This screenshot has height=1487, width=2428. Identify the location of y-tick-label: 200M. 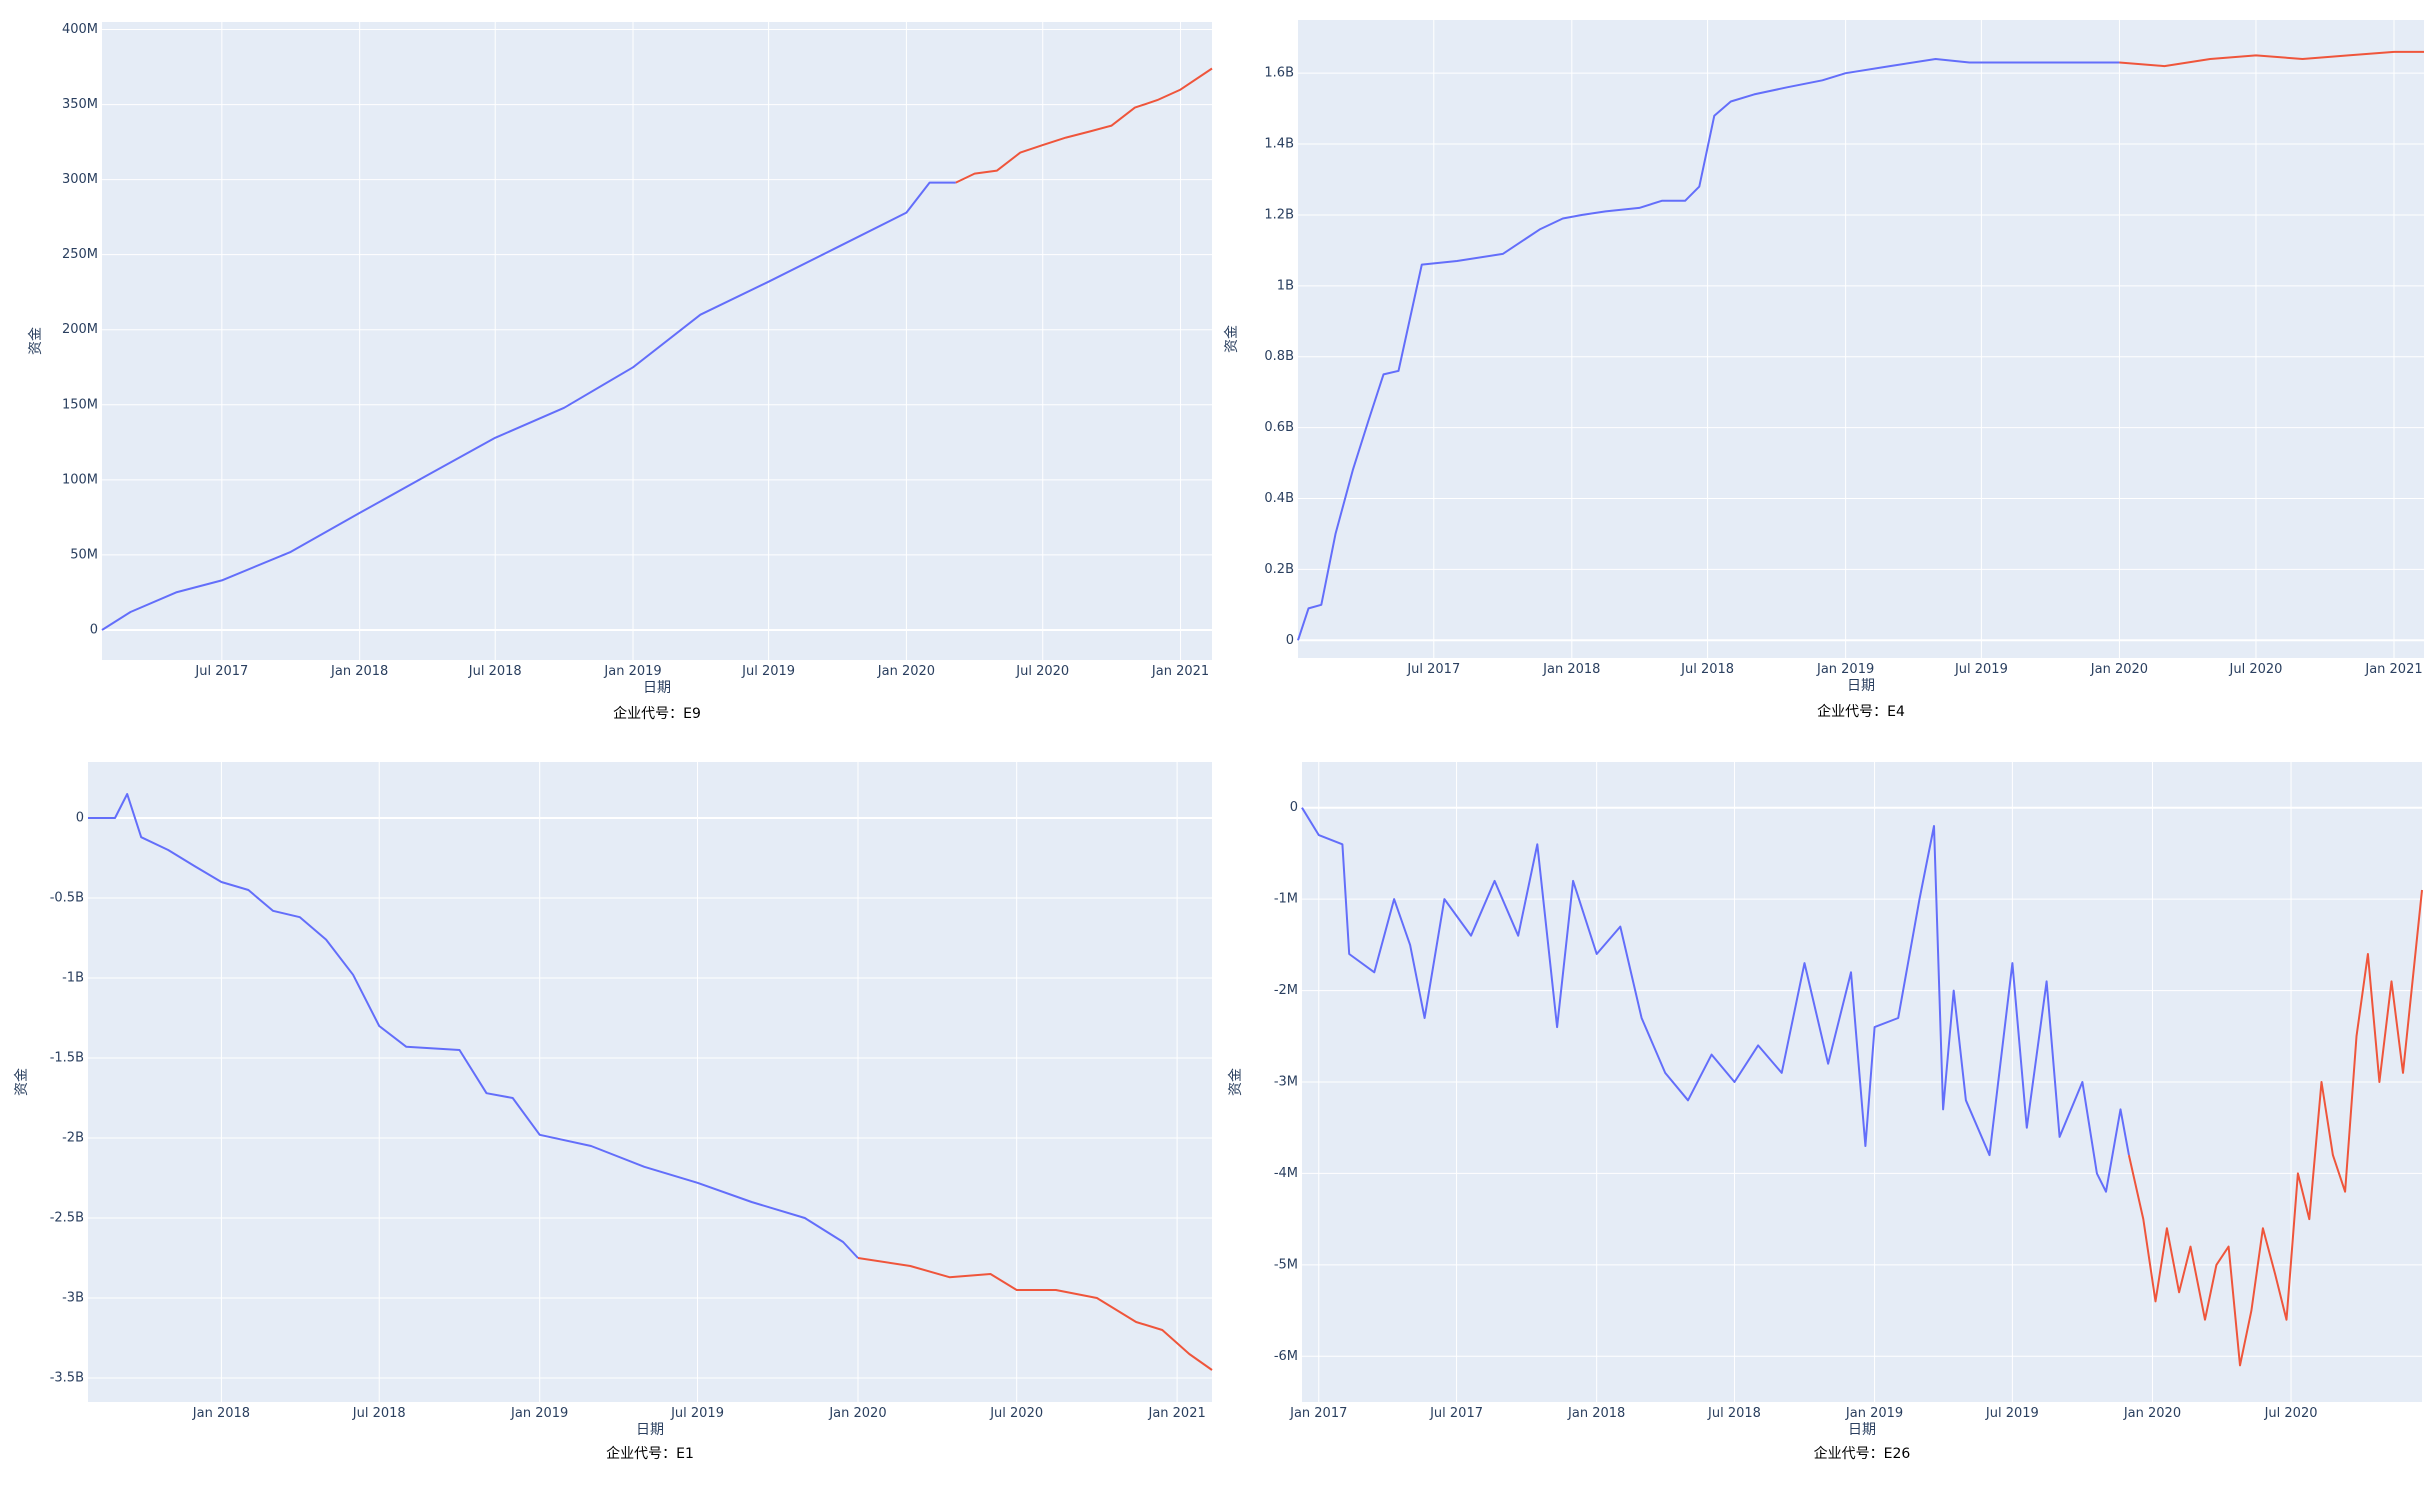
(80, 329).